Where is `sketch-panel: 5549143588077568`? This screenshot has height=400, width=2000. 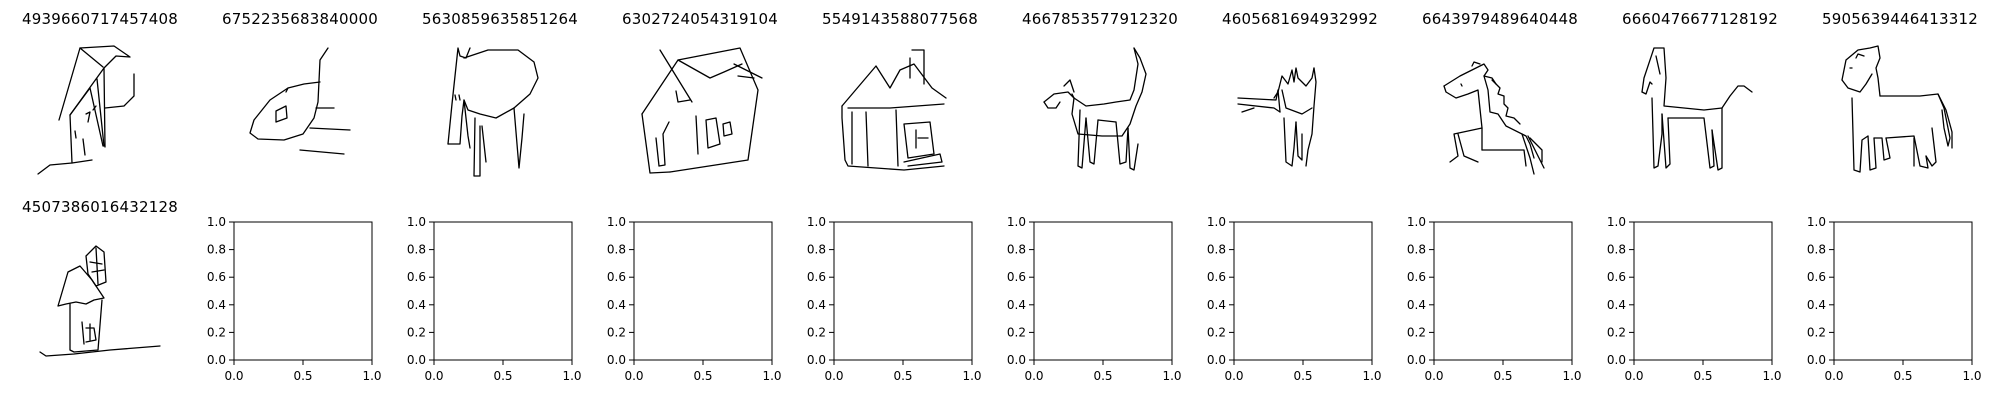
sketch-panel: 5549143588077568 is located at coordinates (900, 100).